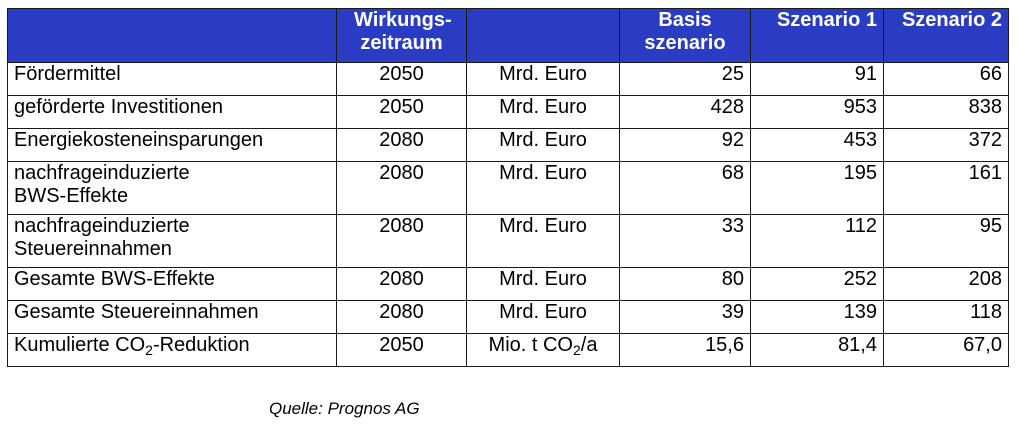 The width and height of the screenshot is (1024, 428). I want to click on row-scenario-1: 195, so click(817, 188).